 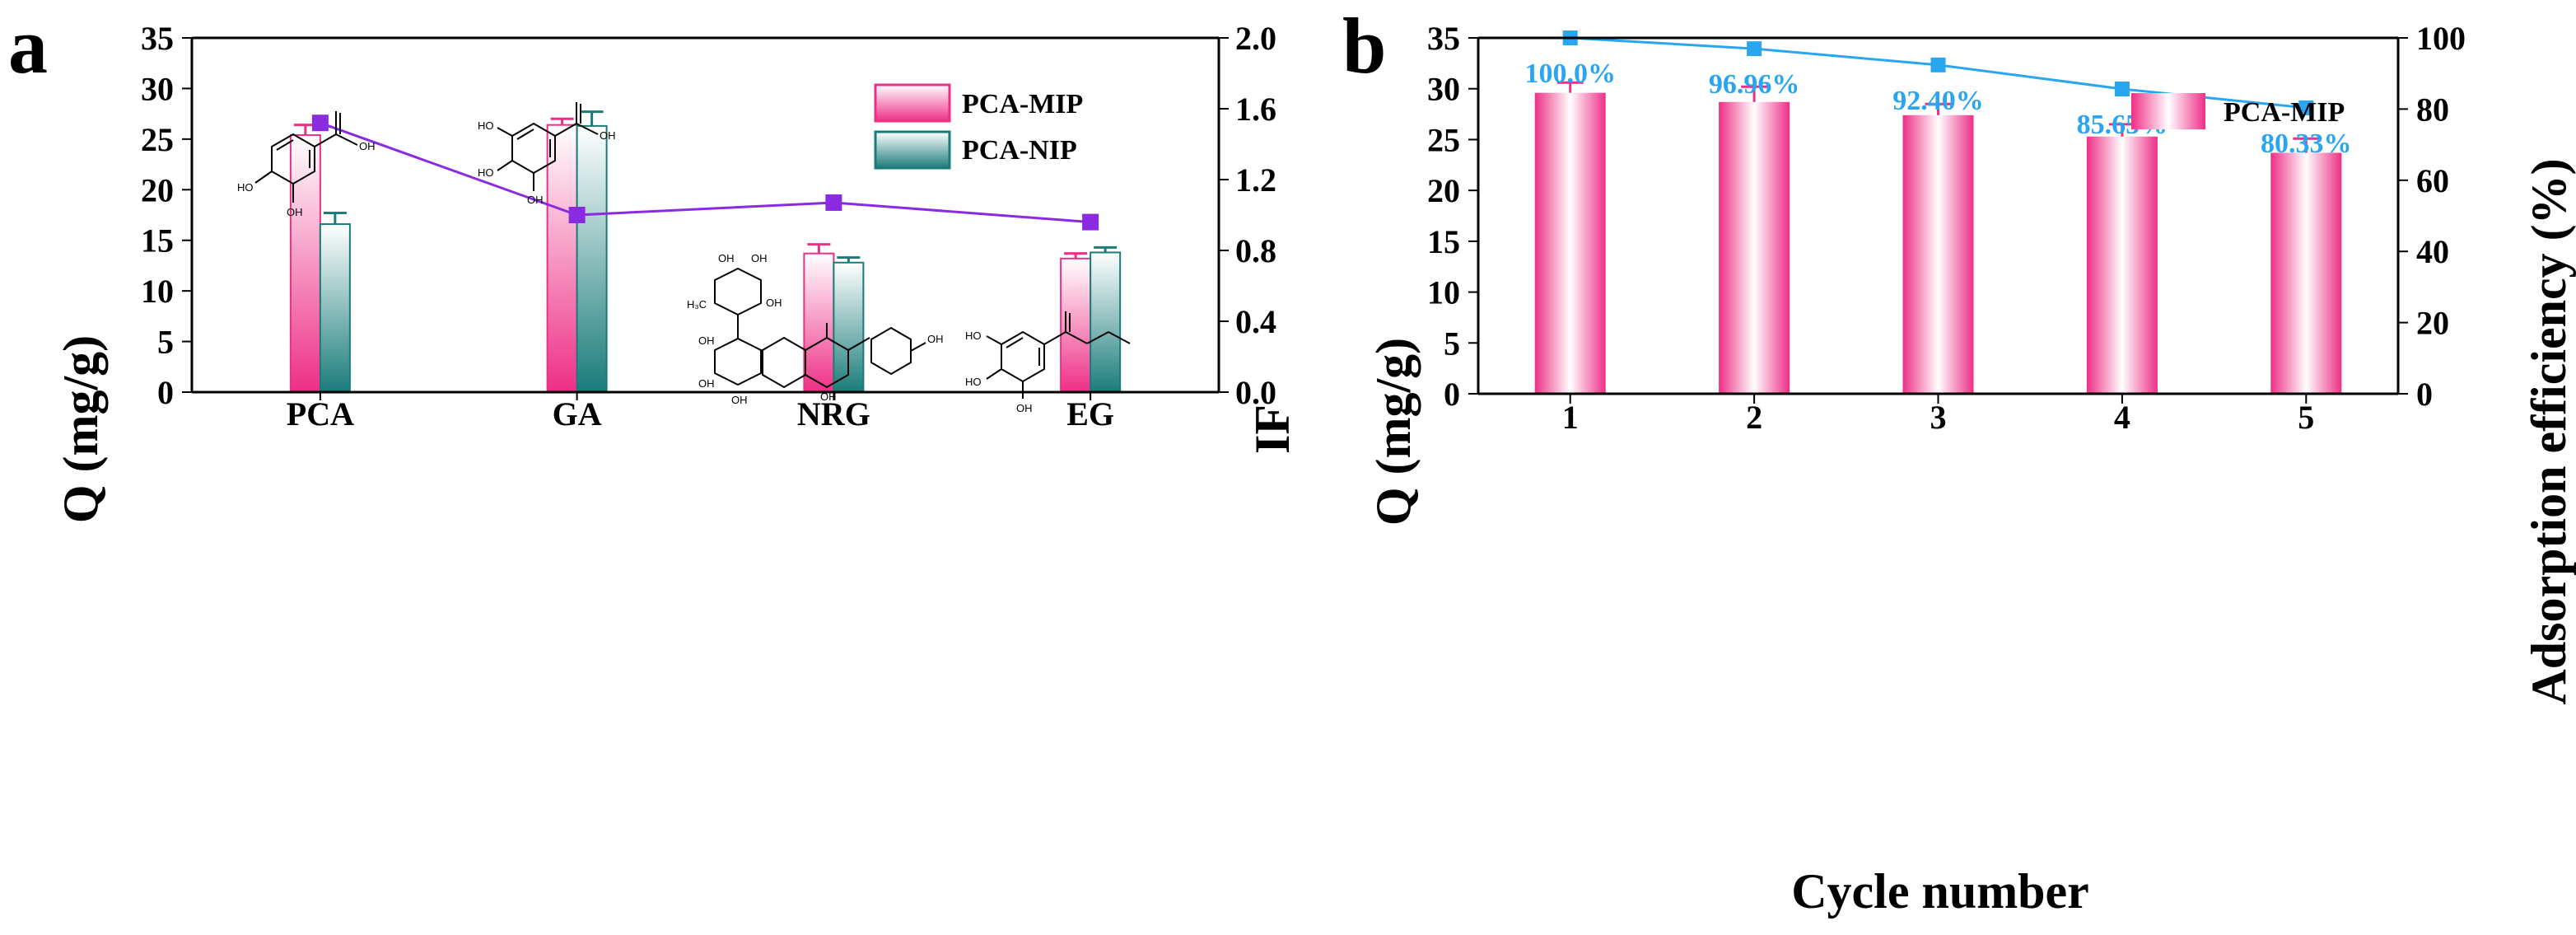 What do you see at coordinates (726, 258) in the screenshot?
I see `nrg-oh-1: OH` at bounding box center [726, 258].